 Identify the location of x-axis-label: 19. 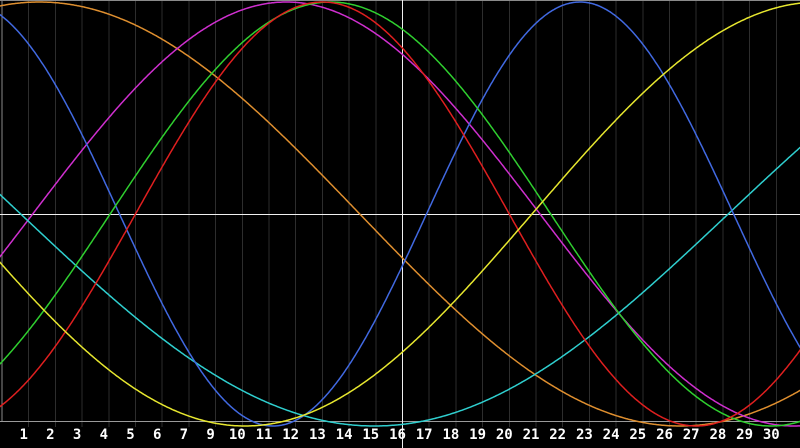
(478, 435).